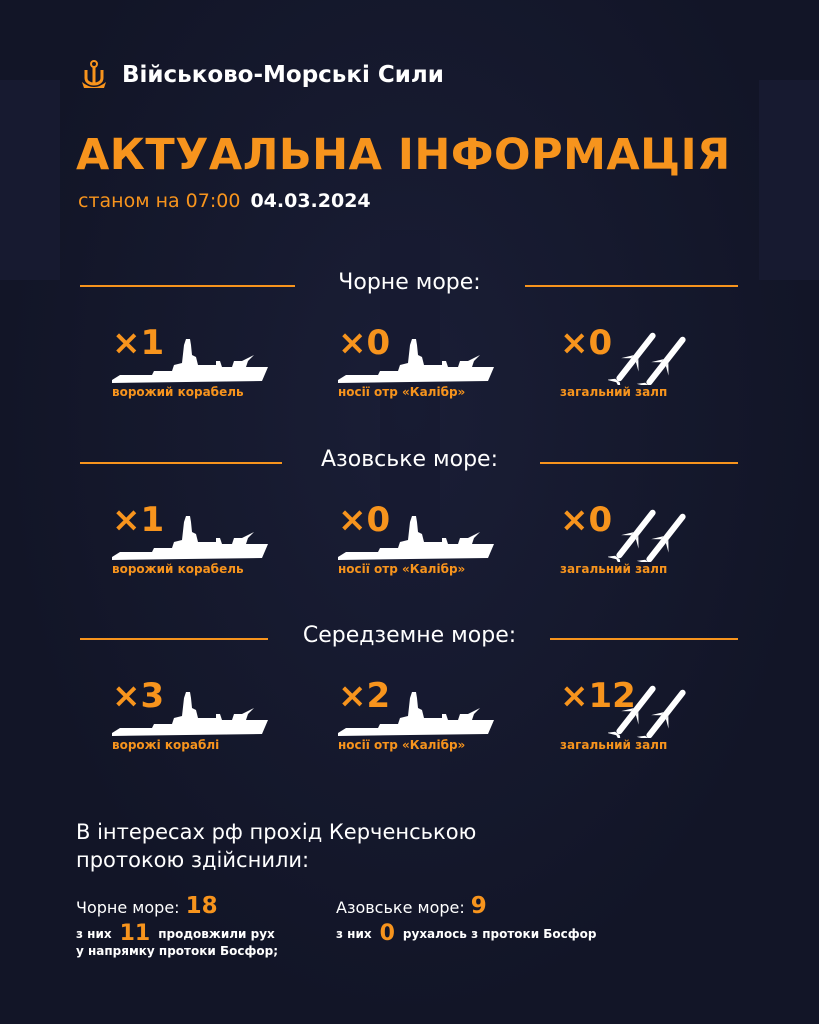 This screenshot has height=1024, width=819. What do you see at coordinates (216, 934) in the screenshot?
I see `label: продовжили рух` at bounding box center [216, 934].